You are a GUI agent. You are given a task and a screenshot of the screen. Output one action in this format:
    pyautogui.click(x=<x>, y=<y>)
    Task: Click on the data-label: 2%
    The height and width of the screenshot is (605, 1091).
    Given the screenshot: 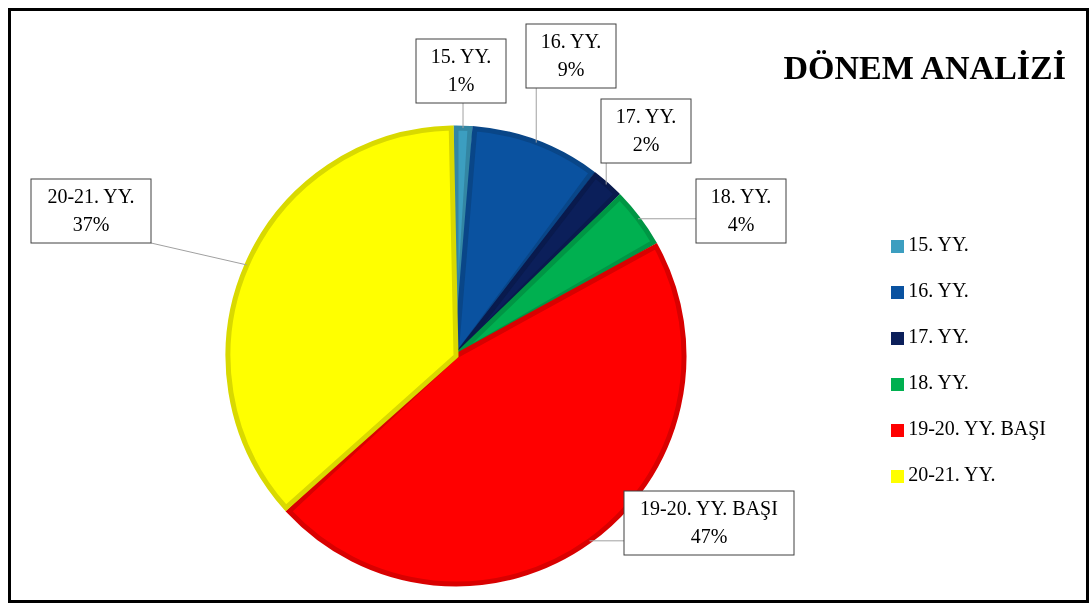 What is the action you would take?
    pyautogui.click(x=646, y=144)
    